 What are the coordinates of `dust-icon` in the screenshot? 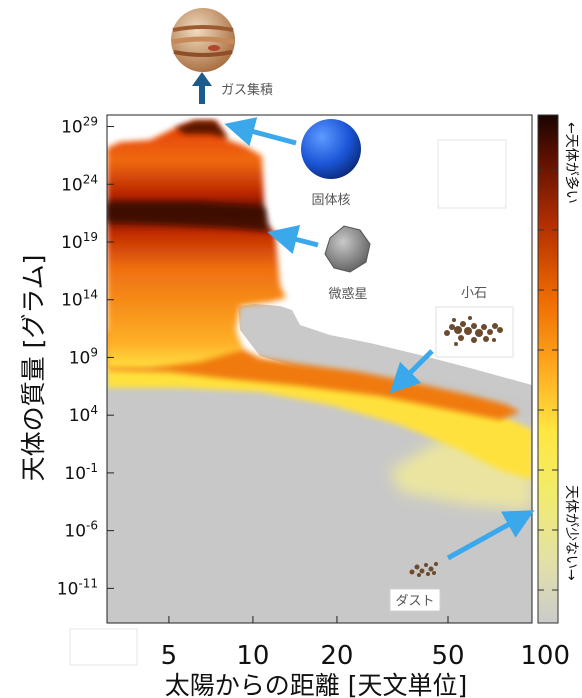 It's located at (423, 569).